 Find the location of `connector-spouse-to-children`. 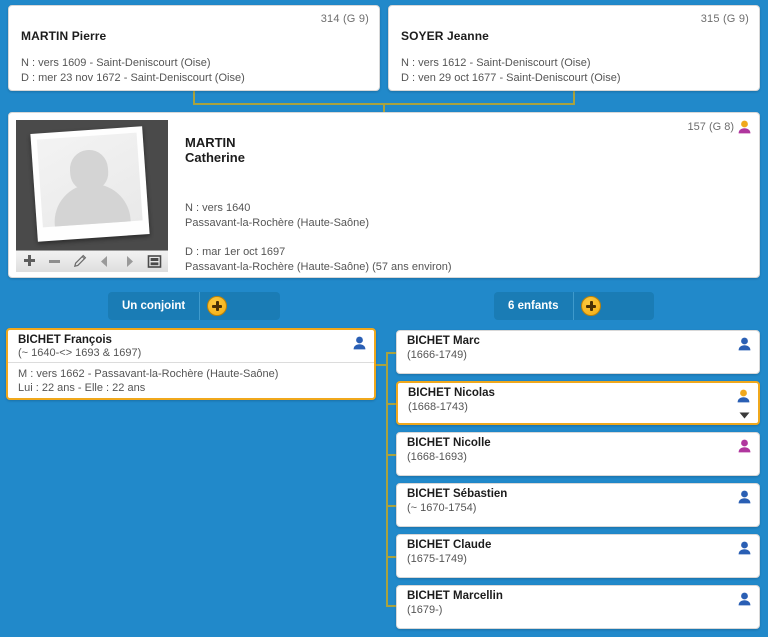

connector-spouse-to-children is located at coordinates (382, 365).